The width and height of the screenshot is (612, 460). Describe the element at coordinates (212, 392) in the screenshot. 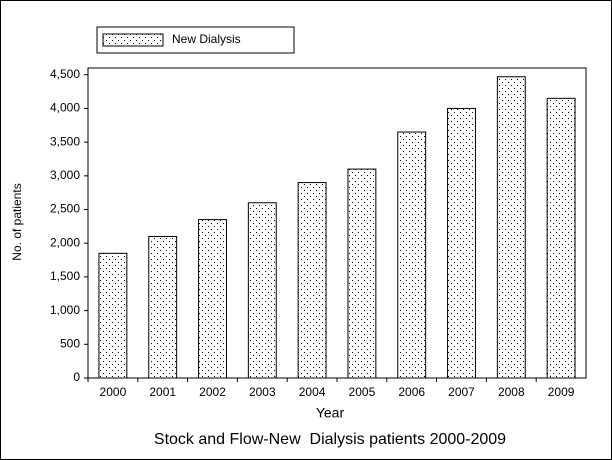

I see `x-tick-label: 2002` at that location.